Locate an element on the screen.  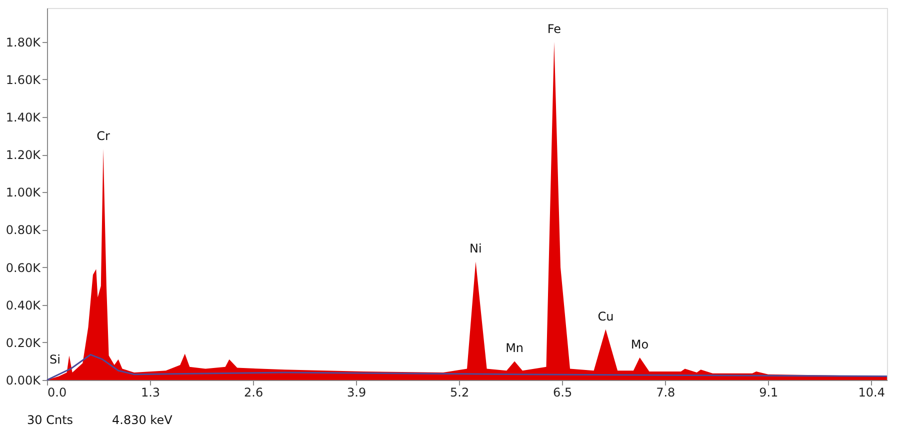
annotation: Ni is located at coordinates (476, 249).